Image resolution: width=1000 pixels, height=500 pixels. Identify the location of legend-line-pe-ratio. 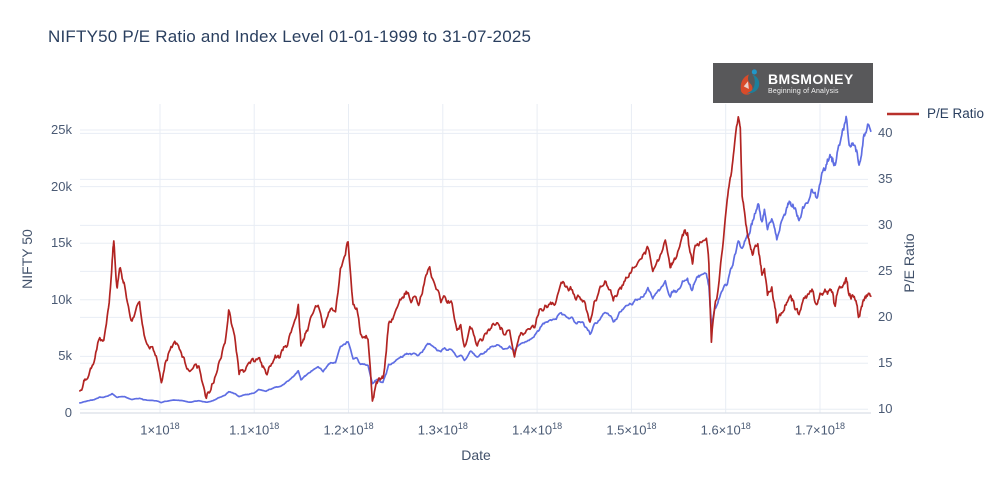
(903, 113).